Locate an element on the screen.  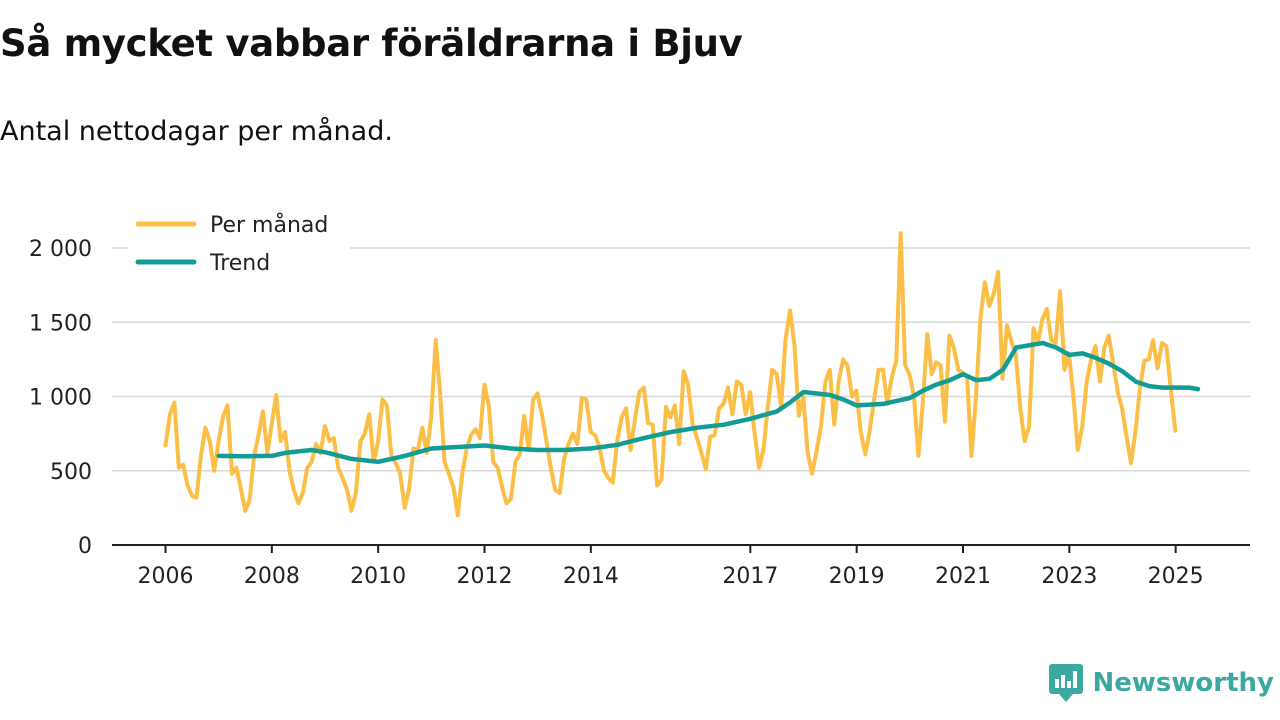
x-tick-label-2010: 2010 is located at coordinates (378, 576).